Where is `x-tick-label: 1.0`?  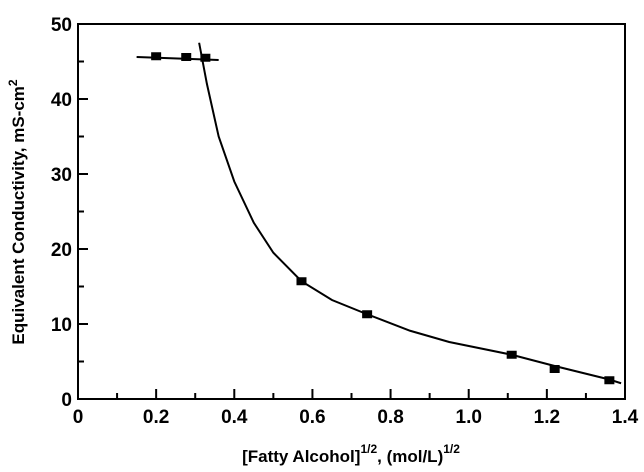
x-tick-label: 1.0 is located at coordinates (469, 417).